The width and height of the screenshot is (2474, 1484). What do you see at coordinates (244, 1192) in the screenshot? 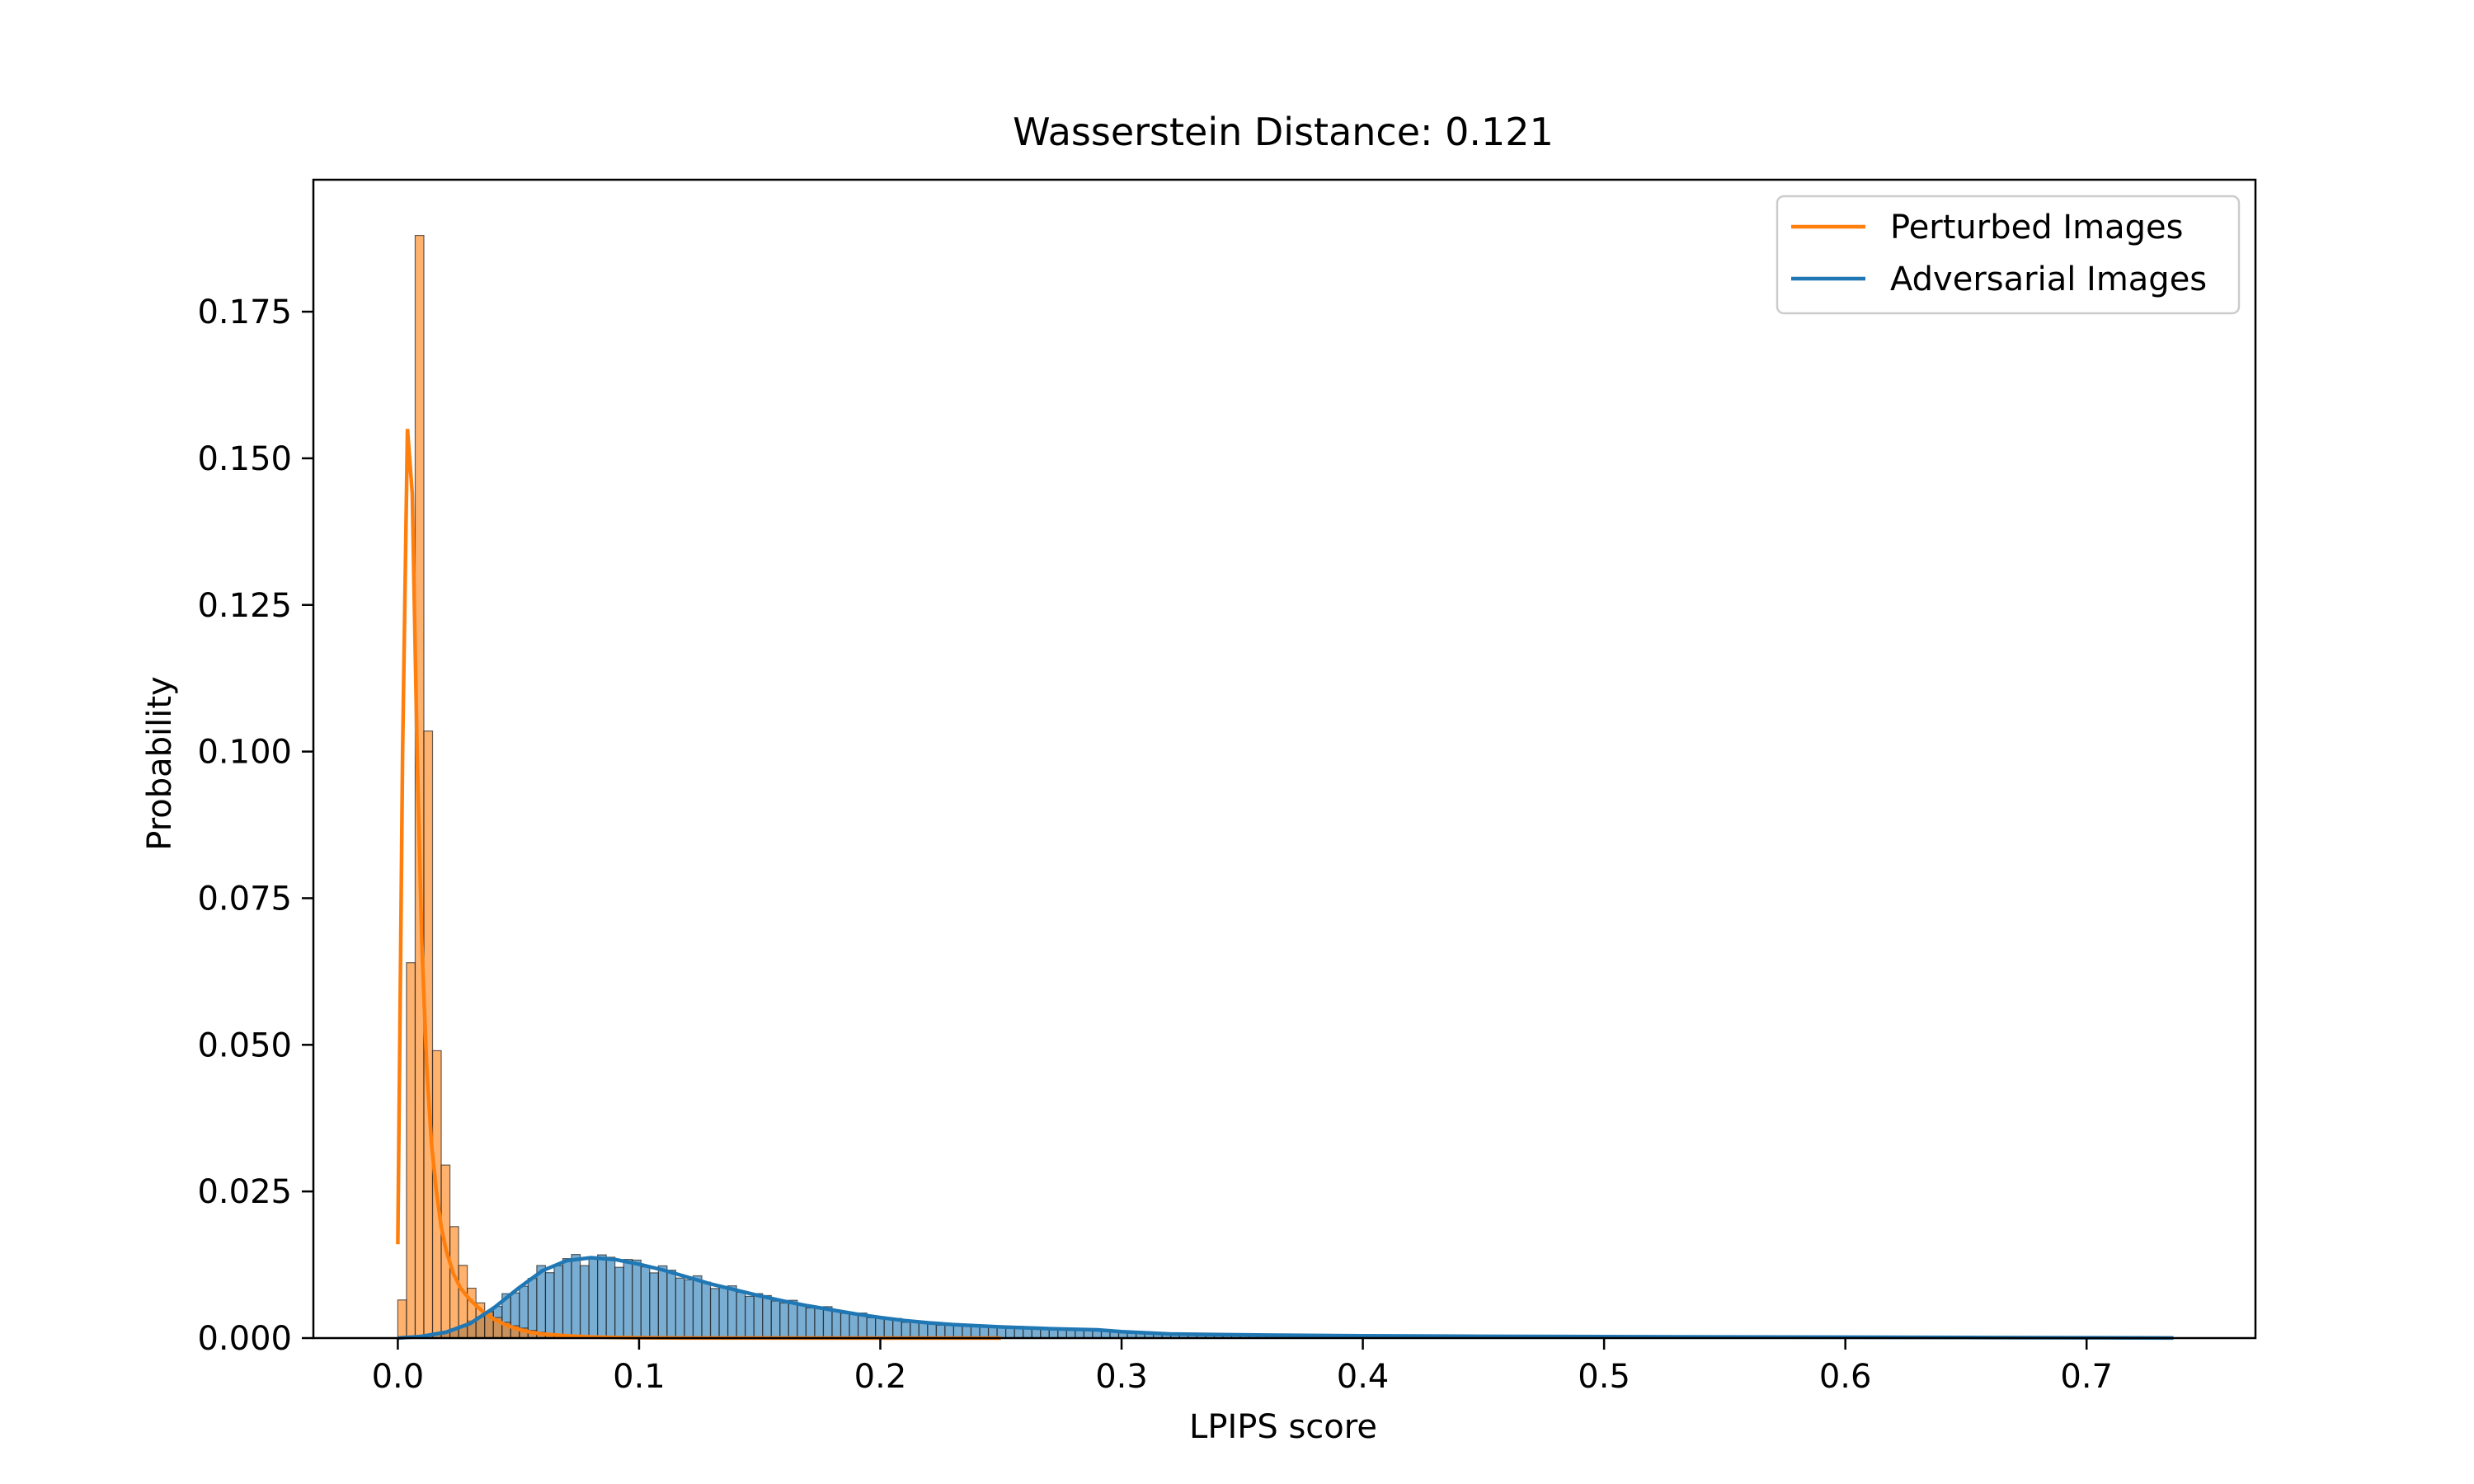
I see `y-tick-label: 0.025` at bounding box center [244, 1192].